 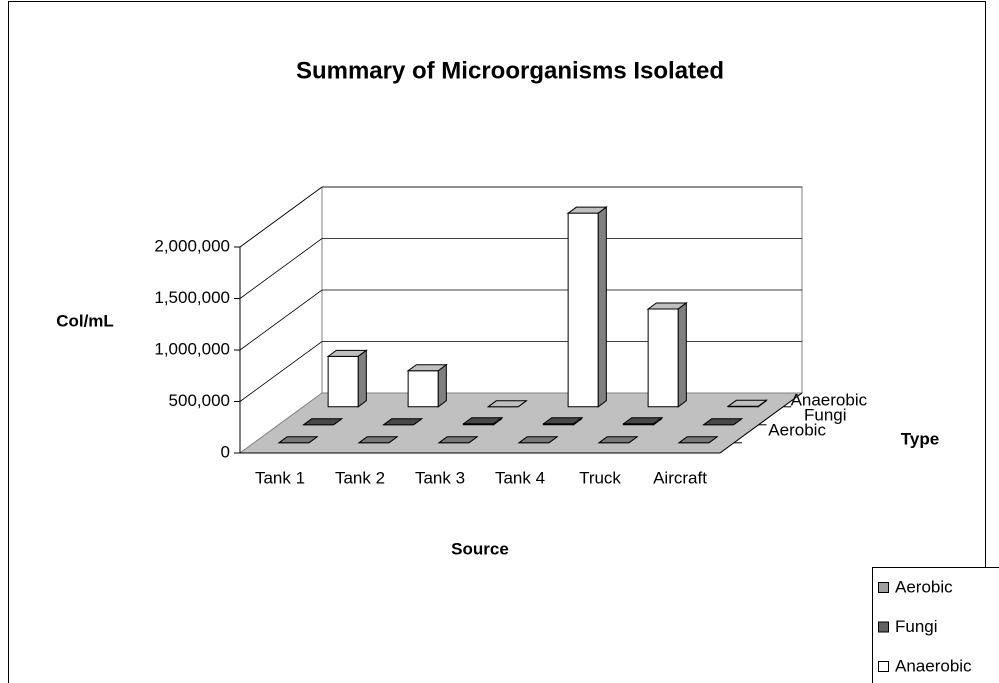 I want to click on legend-label: Anaerobic, so click(x=933, y=665).